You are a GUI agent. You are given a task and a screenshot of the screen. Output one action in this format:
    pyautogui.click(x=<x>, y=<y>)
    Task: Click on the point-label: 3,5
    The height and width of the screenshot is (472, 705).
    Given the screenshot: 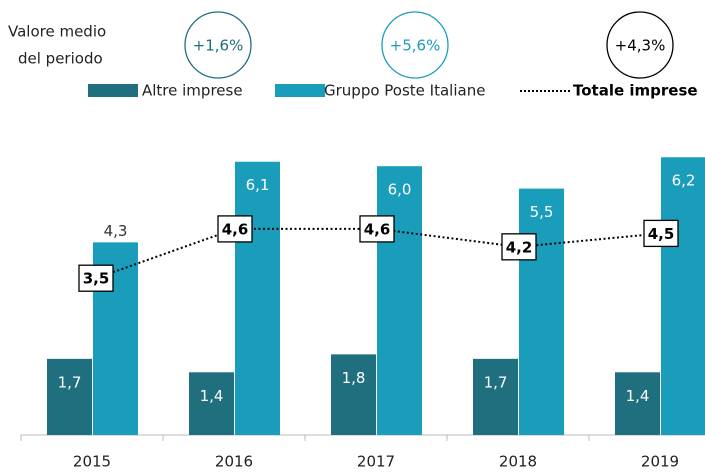 What is the action you would take?
    pyautogui.click(x=96, y=279)
    